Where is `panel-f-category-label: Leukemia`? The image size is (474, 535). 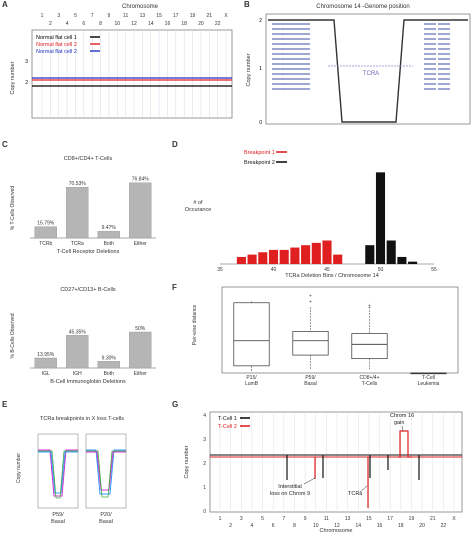 panel-f-category-label: Leukemia is located at coordinates (429, 384).